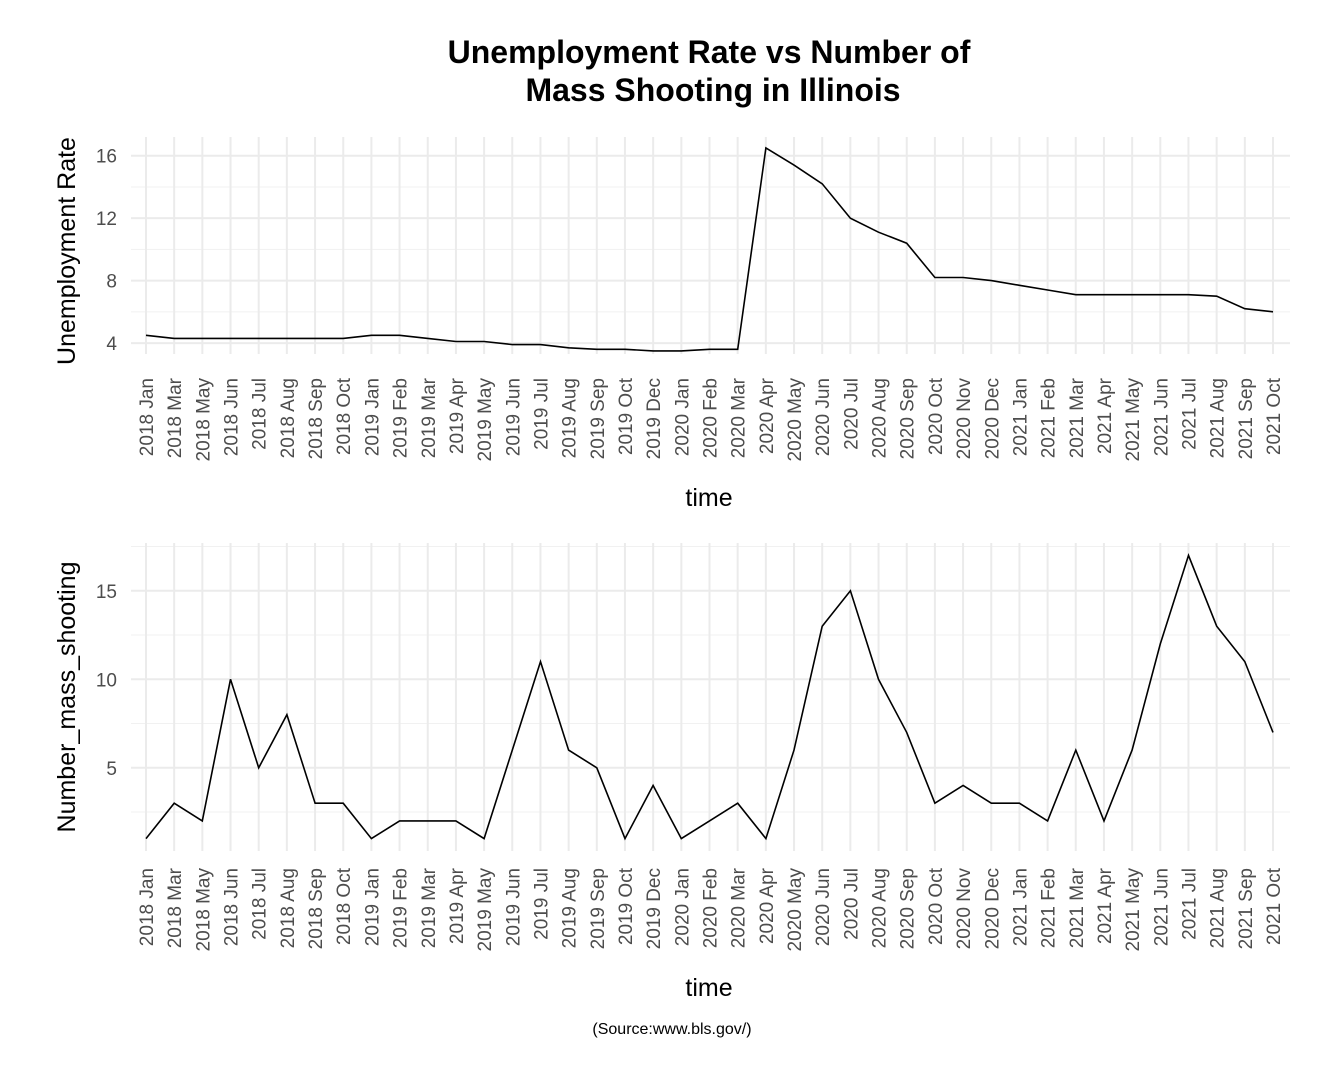 This screenshot has height=1075, width=1344. Describe the element at coordinates (908, 418) in the screenshot. I see `unemployment-x-tick-label: 2020 Sep` at that location.